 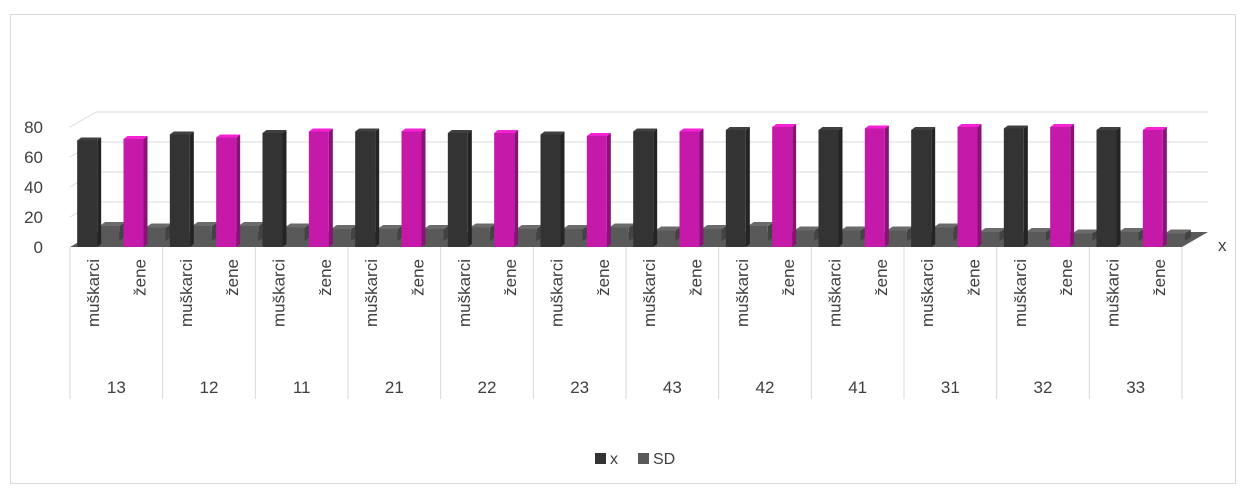 What do you see at coordinates (33, 157) in the screenshot?
I see `y-tick-label: 60` at bounding box center [33, 157].